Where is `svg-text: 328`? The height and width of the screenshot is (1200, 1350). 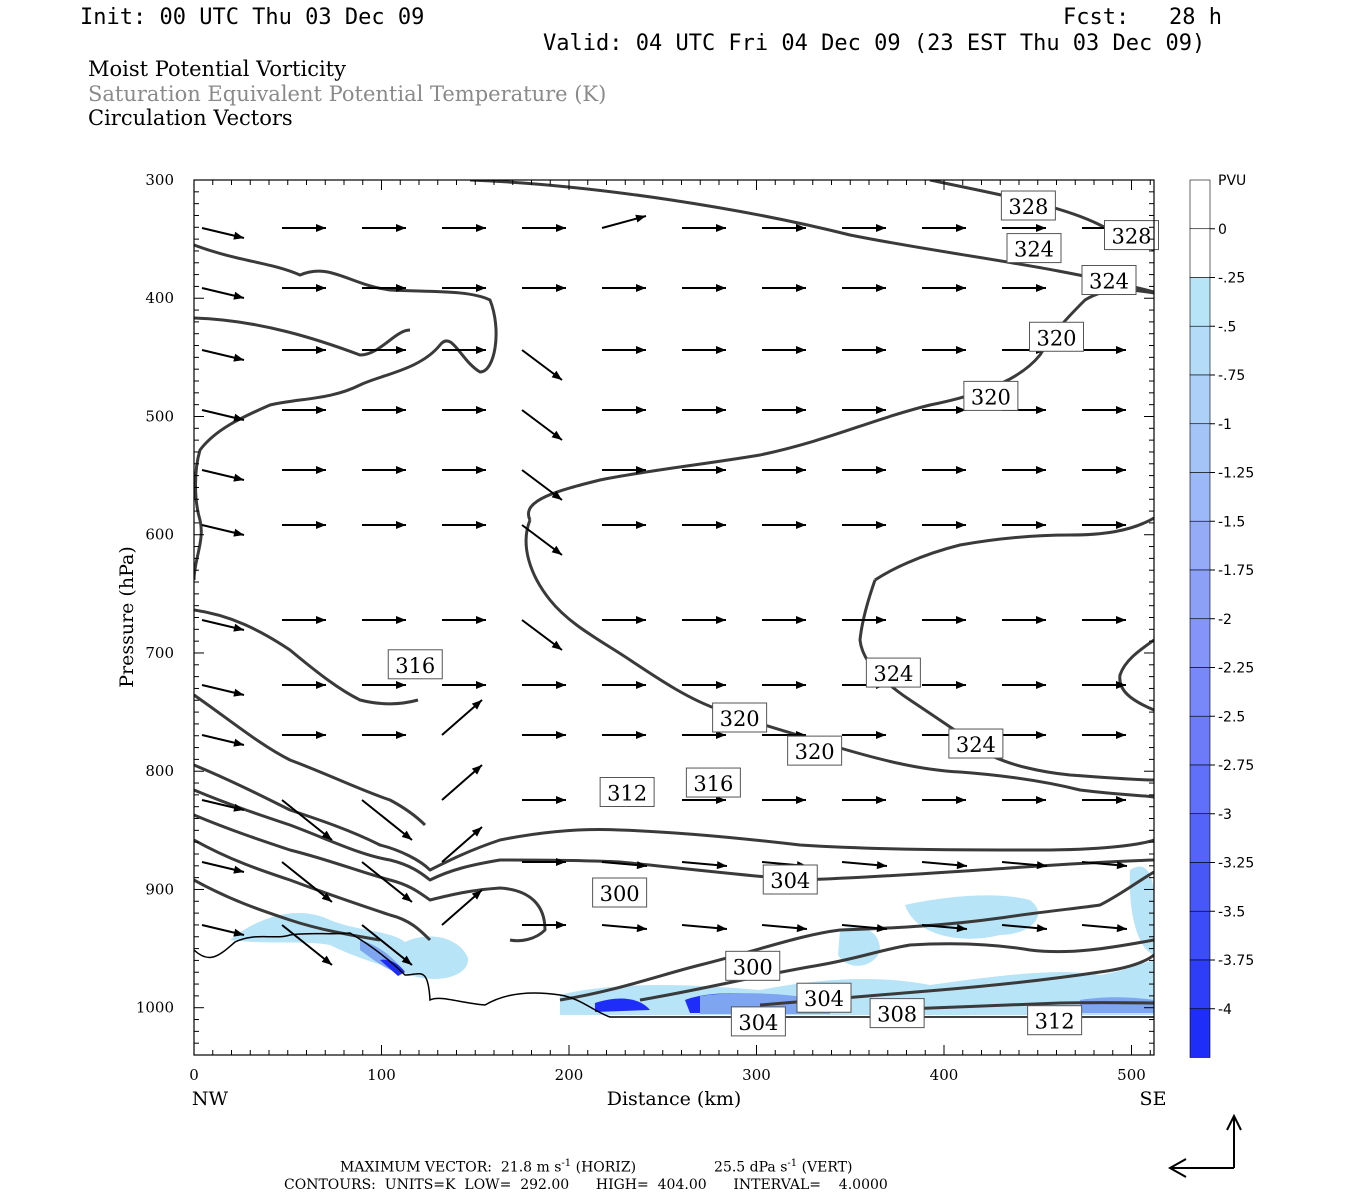 svg-text: 328 is located at coordinates (1028, 207).